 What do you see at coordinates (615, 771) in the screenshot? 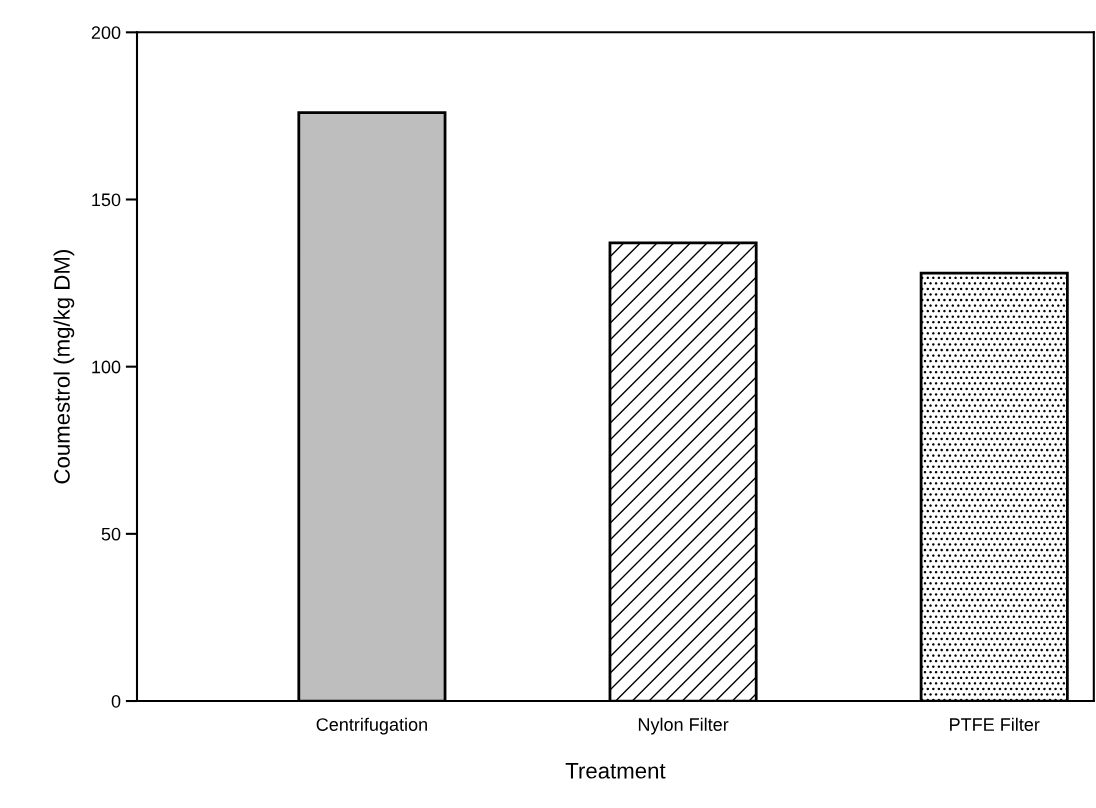
I see `x-axis-title: Treatment` at bounding box center [615, 771].